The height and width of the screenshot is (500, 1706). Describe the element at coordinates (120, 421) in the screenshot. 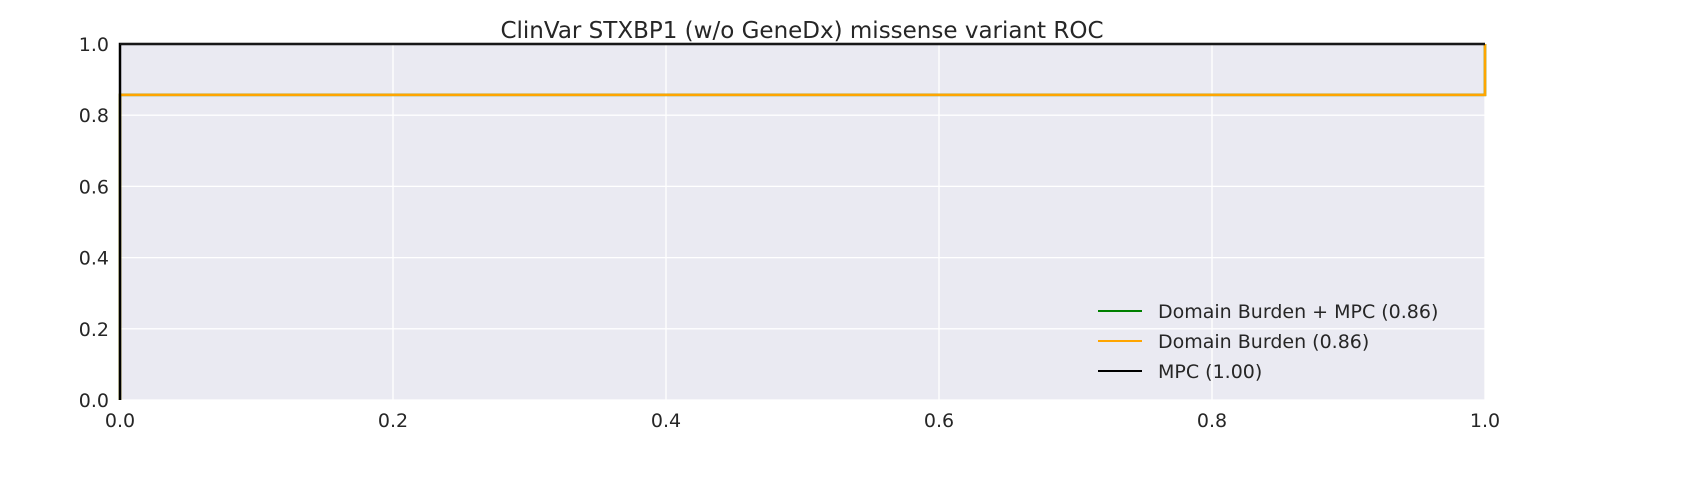

I see `x-tick-label: 0.0` at that location.